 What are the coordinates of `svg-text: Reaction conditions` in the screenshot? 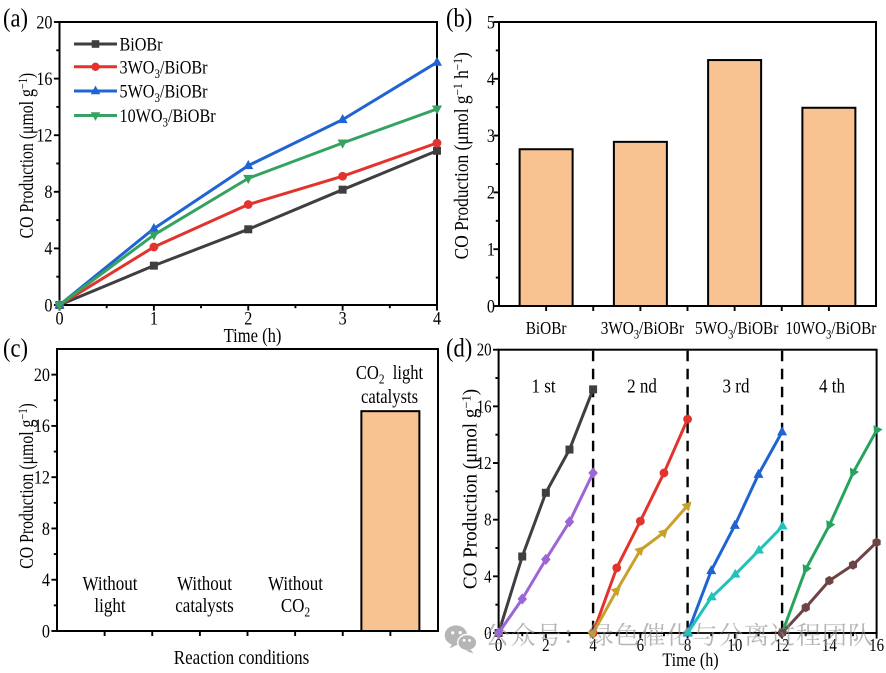 It's located at (241, 658).